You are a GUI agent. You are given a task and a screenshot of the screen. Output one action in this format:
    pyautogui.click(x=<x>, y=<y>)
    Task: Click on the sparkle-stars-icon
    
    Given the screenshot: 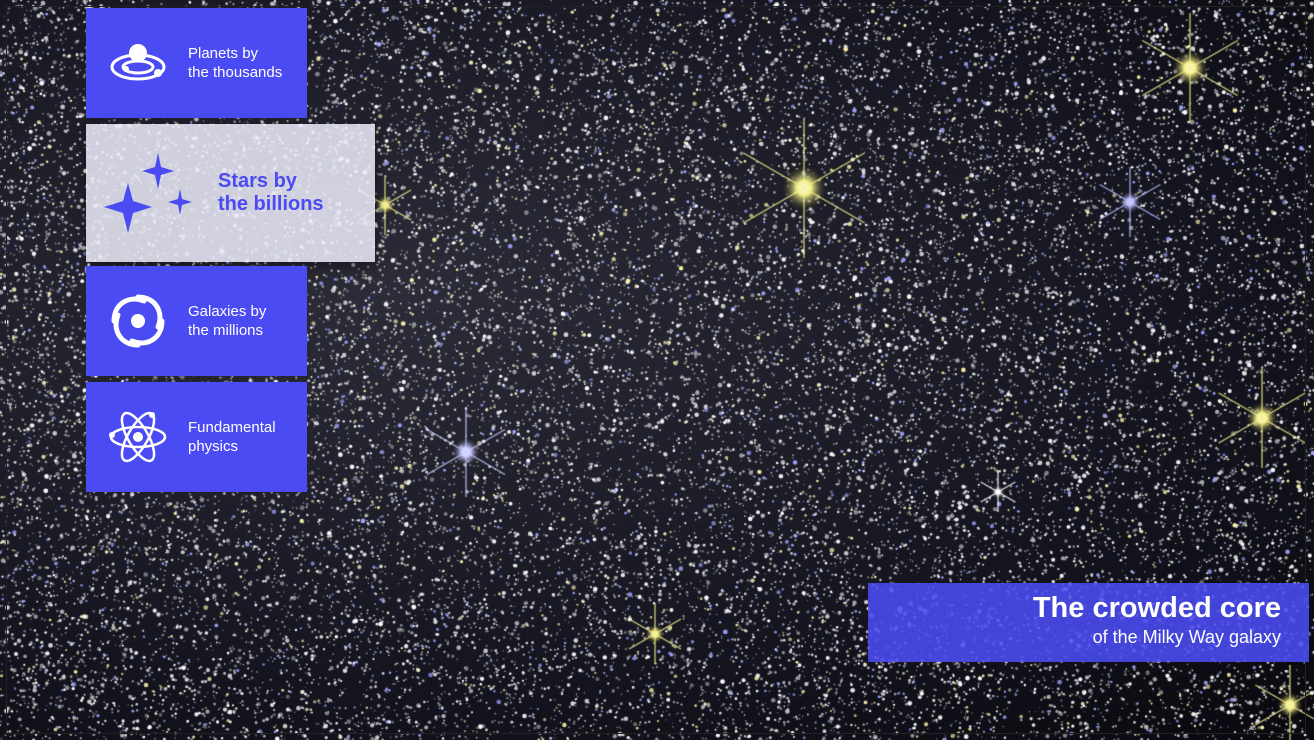 What is the action you would take?
    pyautogui.click(x=146, y=193)
    